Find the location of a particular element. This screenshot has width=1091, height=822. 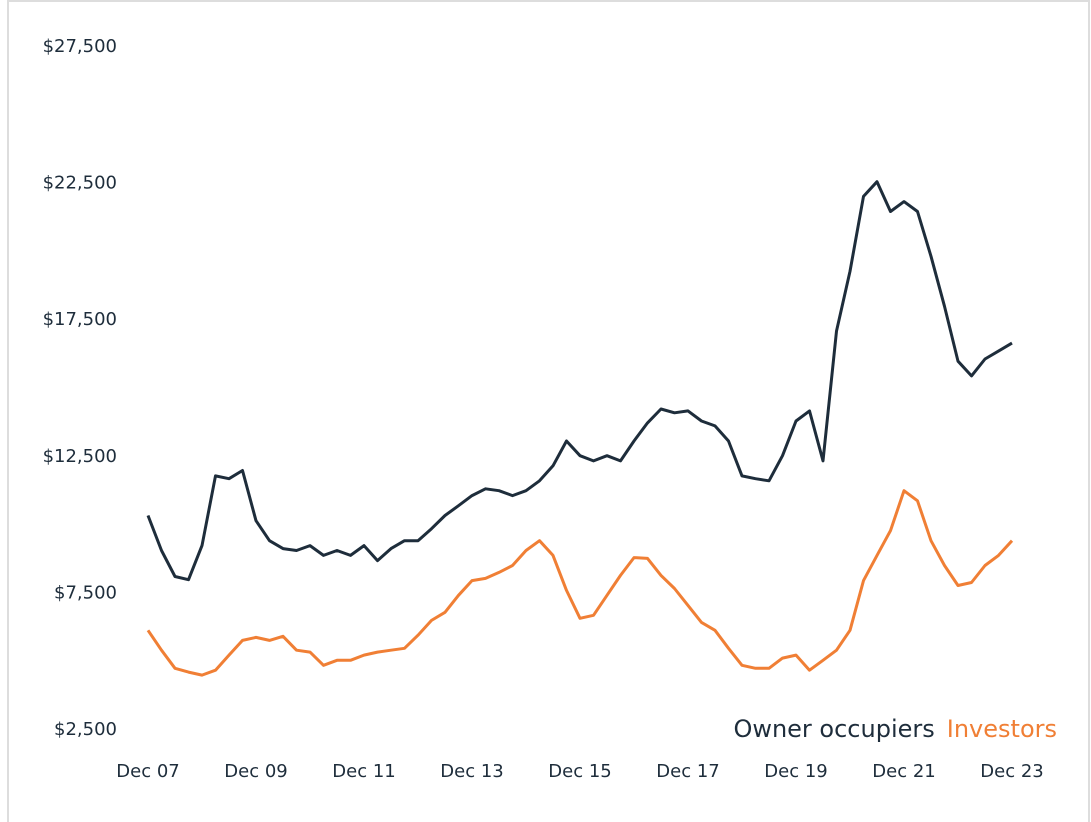

y-tick-label: $12,500 is located at coordinates (80, 456).